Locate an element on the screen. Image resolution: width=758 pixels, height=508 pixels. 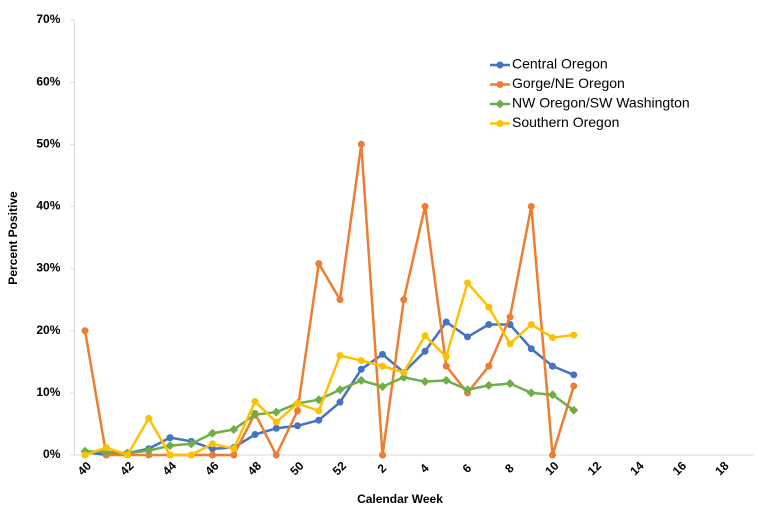
x-tick-label: 2 is located at coordinates (382, 468).